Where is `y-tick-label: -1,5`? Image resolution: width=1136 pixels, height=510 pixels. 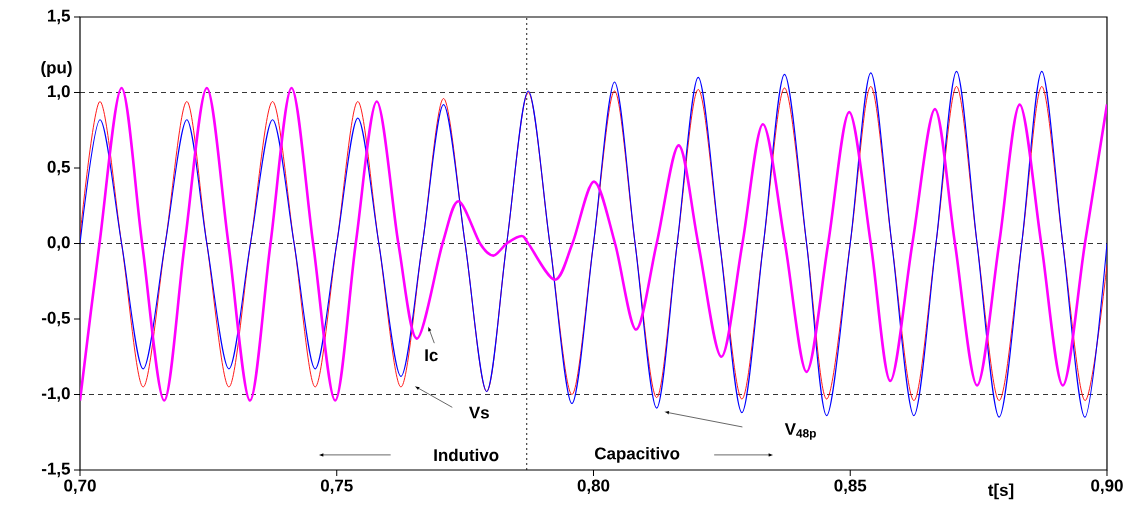 y-tick-label: -1,5 is located at coordinates (56, 470).